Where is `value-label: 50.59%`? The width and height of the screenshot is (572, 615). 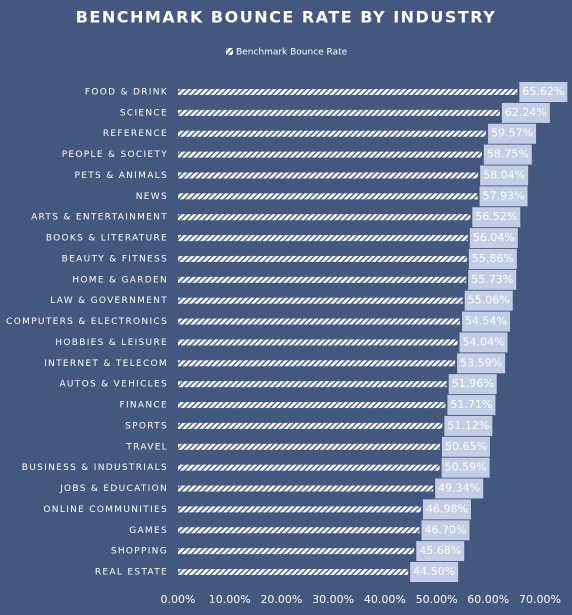 value-label: 50.59% is located at coordinates (466, 467).